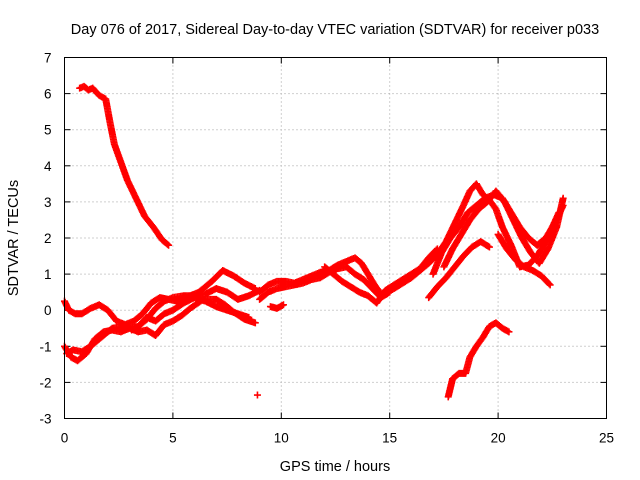 The image size is (640, 480). I want to click on y-tick-label: 7, so click(48, 58).